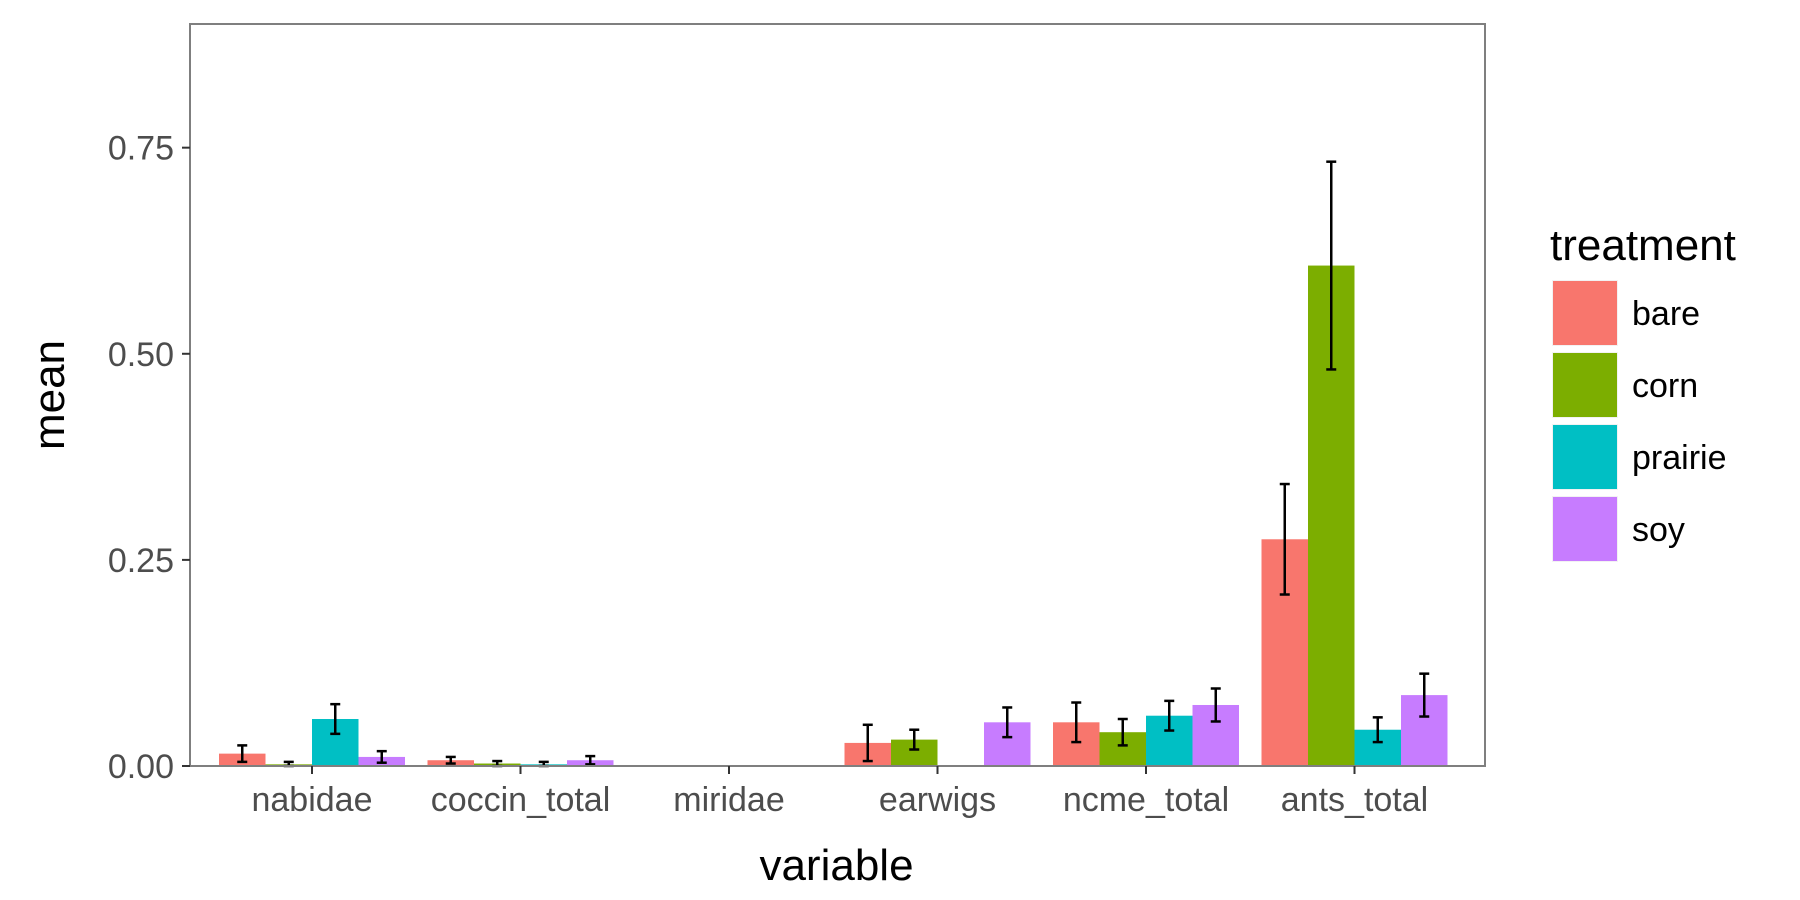 The image size is (1800, 900). What do you see at coordinates (1215, 705) in the screenshot?
I see `error-bar-soy-ncme_total` at bounding box center [1215, 705].